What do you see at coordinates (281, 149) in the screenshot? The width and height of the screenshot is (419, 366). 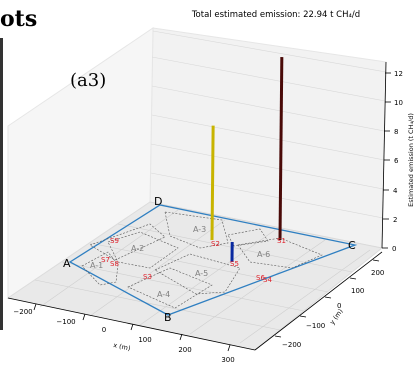 I see `emission-bar-s1` at bounding box center [281, 149].